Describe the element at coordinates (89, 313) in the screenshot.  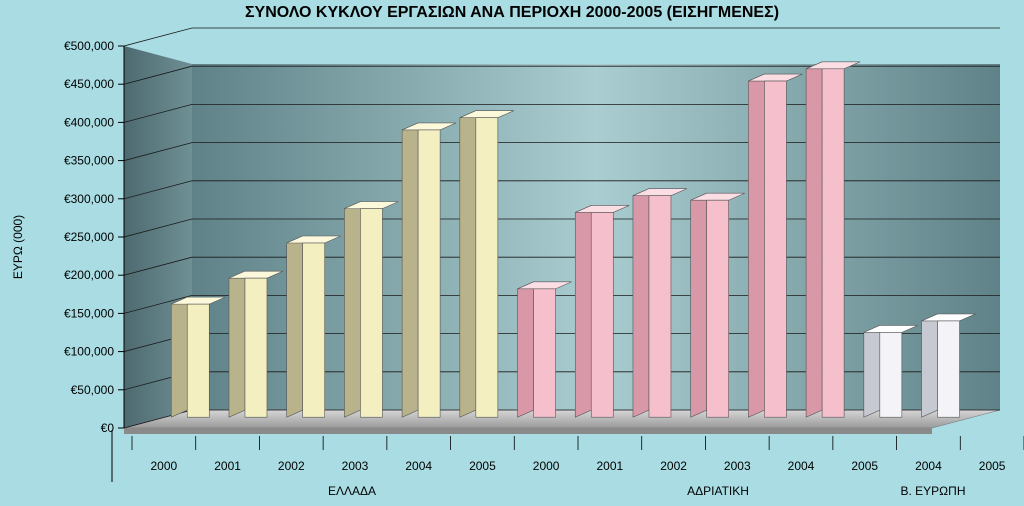
I see `y-tick-label: €150,000` at that location.